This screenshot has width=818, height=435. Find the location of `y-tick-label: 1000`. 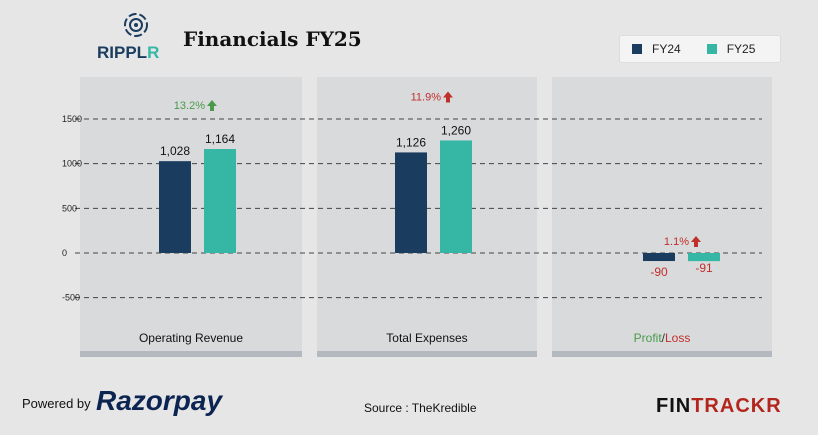

y-tick-label: 1000 is located at coordinates (72, 164).